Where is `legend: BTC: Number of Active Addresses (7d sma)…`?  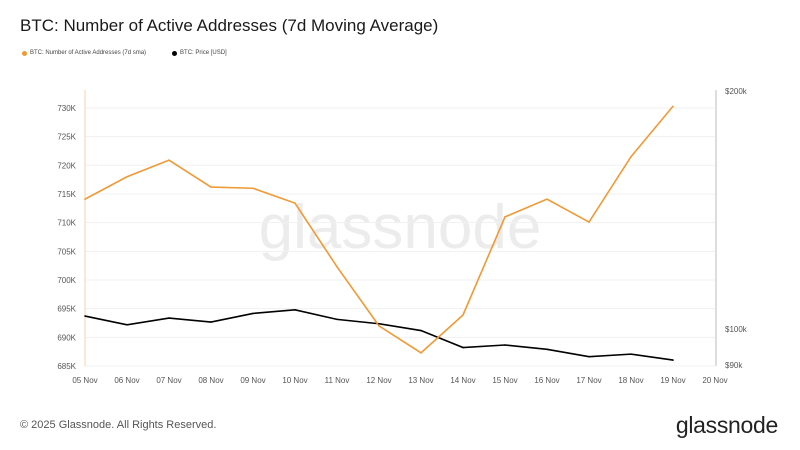 legend: BTC: Number of Active Addresses (7d sma)… is located at coordinates (124, 53).